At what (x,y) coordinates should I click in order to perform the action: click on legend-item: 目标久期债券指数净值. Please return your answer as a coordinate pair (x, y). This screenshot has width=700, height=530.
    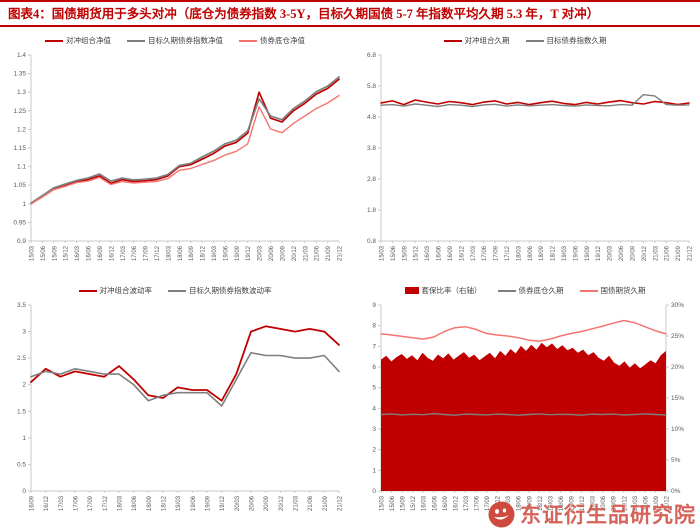
    Looking at the image, I should click on (175, 40).